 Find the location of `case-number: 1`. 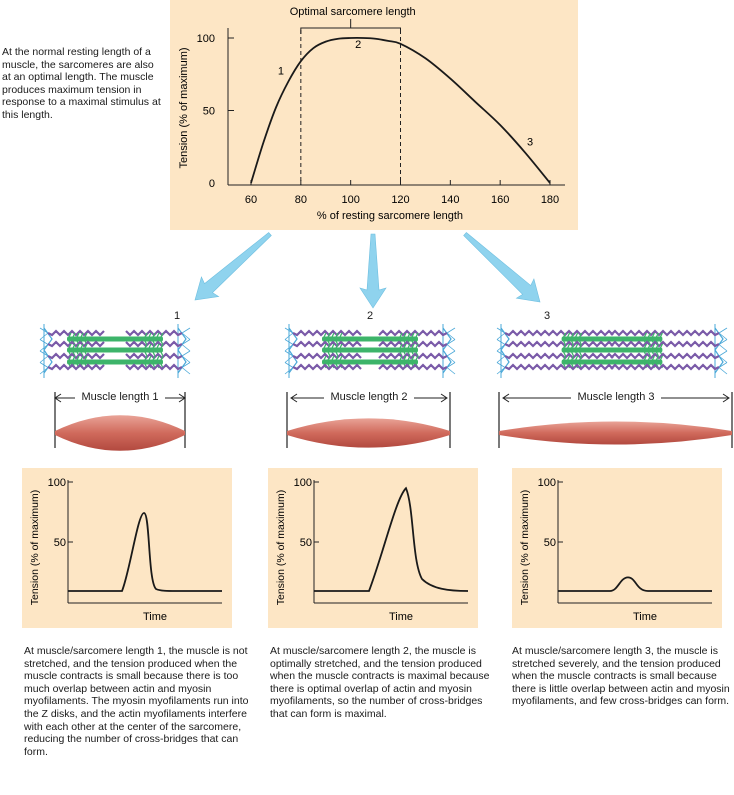

case-number: 1 is located at coordinates (177, 316).